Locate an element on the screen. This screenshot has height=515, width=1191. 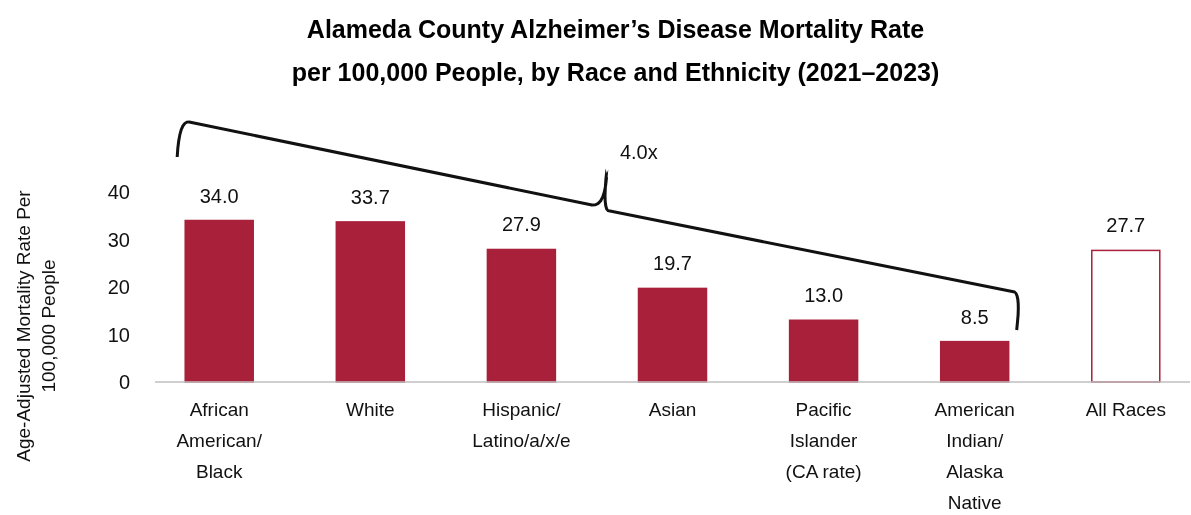
data-label: 13.0 is located at coordinates (824, 295).